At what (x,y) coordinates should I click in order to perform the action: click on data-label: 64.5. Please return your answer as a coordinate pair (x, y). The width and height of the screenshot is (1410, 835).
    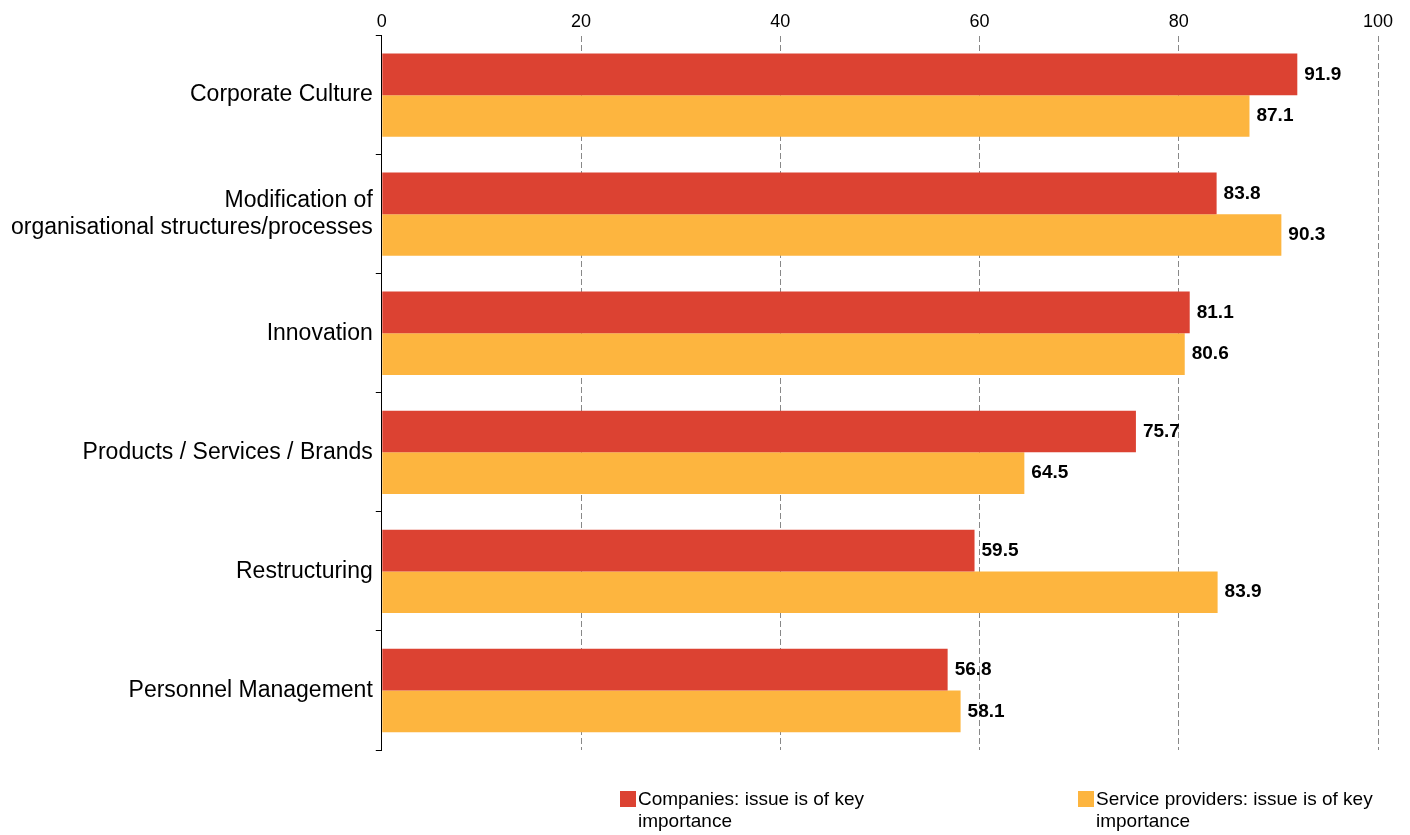
    Looking at the image, I should click on (1050, 472).